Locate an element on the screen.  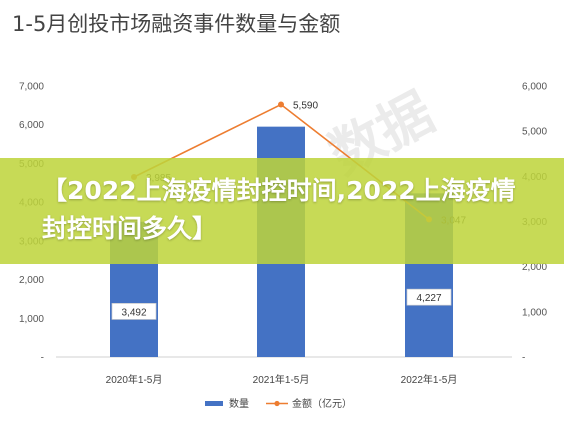
left-axis-tick-label: - is located at coordinates (42, 358).